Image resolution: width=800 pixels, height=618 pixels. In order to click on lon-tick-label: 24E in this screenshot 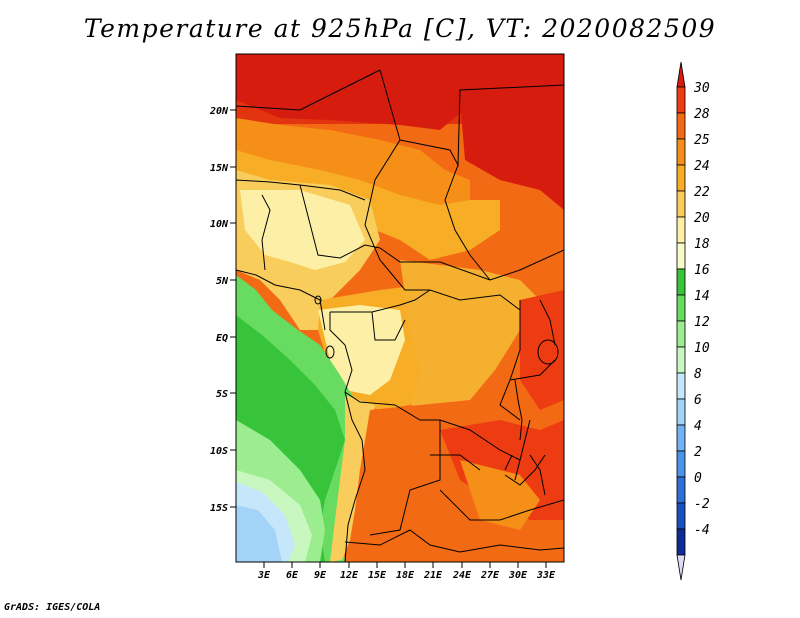, I will do `click(462, 575)`.